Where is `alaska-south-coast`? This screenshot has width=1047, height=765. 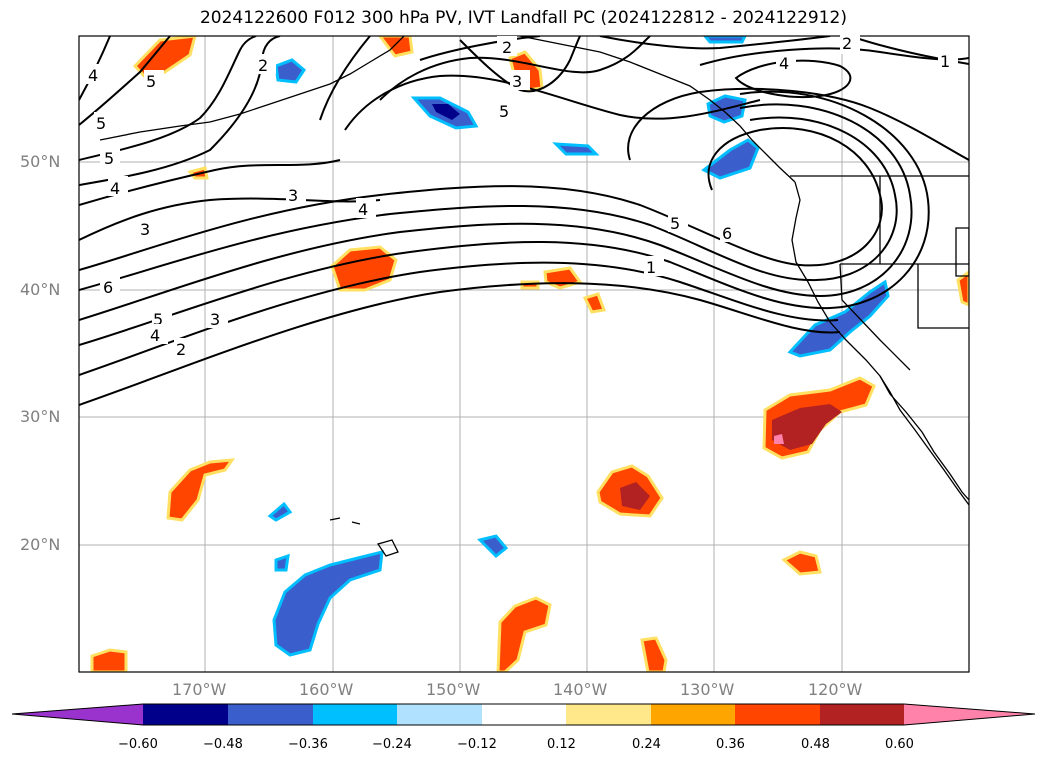 alaska-south-coast is located at coordinates (657, 109).